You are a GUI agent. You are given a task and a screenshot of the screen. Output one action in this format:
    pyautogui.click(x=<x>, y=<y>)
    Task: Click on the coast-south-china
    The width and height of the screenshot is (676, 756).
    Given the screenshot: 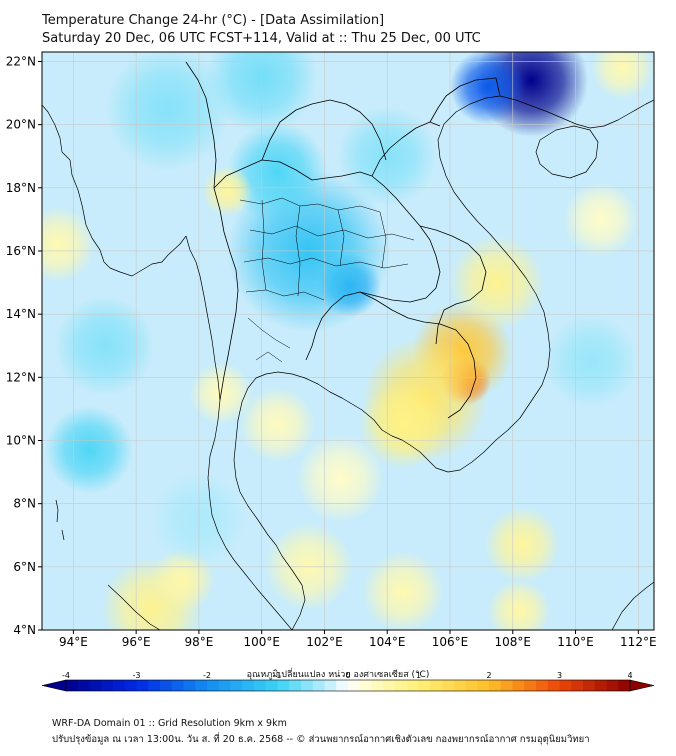 What is the action you would take?
    pyautogui.click(x=576, y=112)
    